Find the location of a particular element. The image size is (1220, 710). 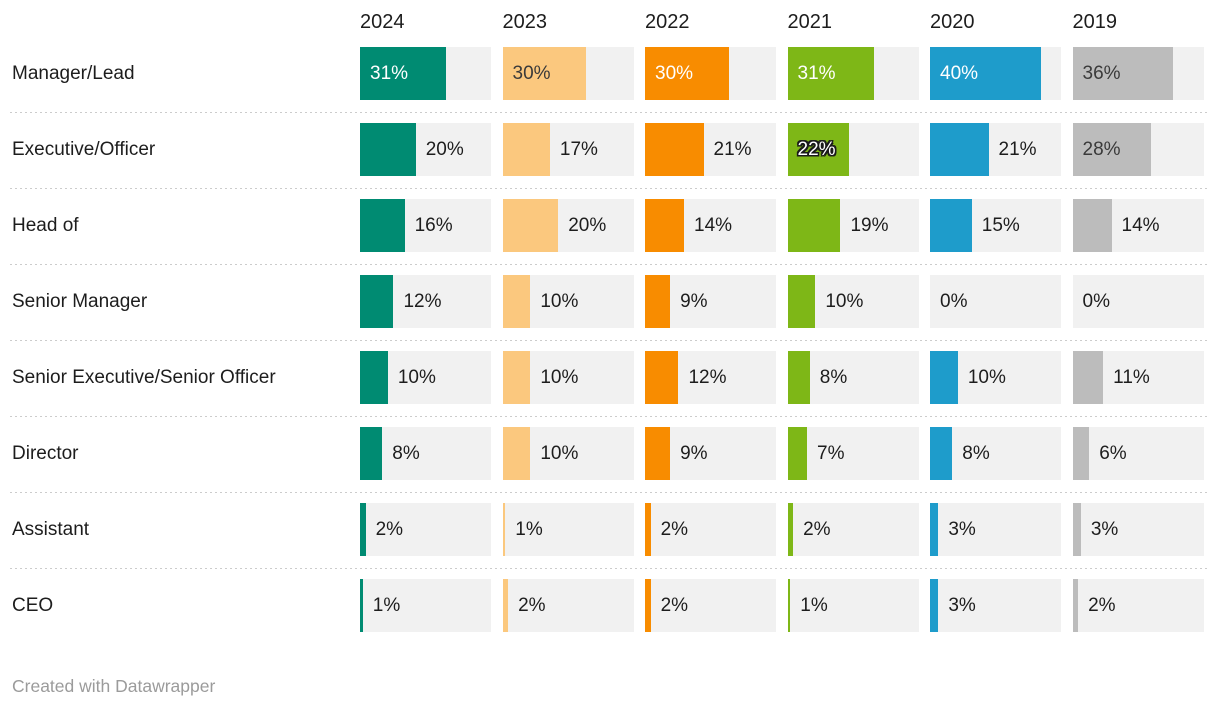

bar-track: 11% is located at coordinates (1138, 377).